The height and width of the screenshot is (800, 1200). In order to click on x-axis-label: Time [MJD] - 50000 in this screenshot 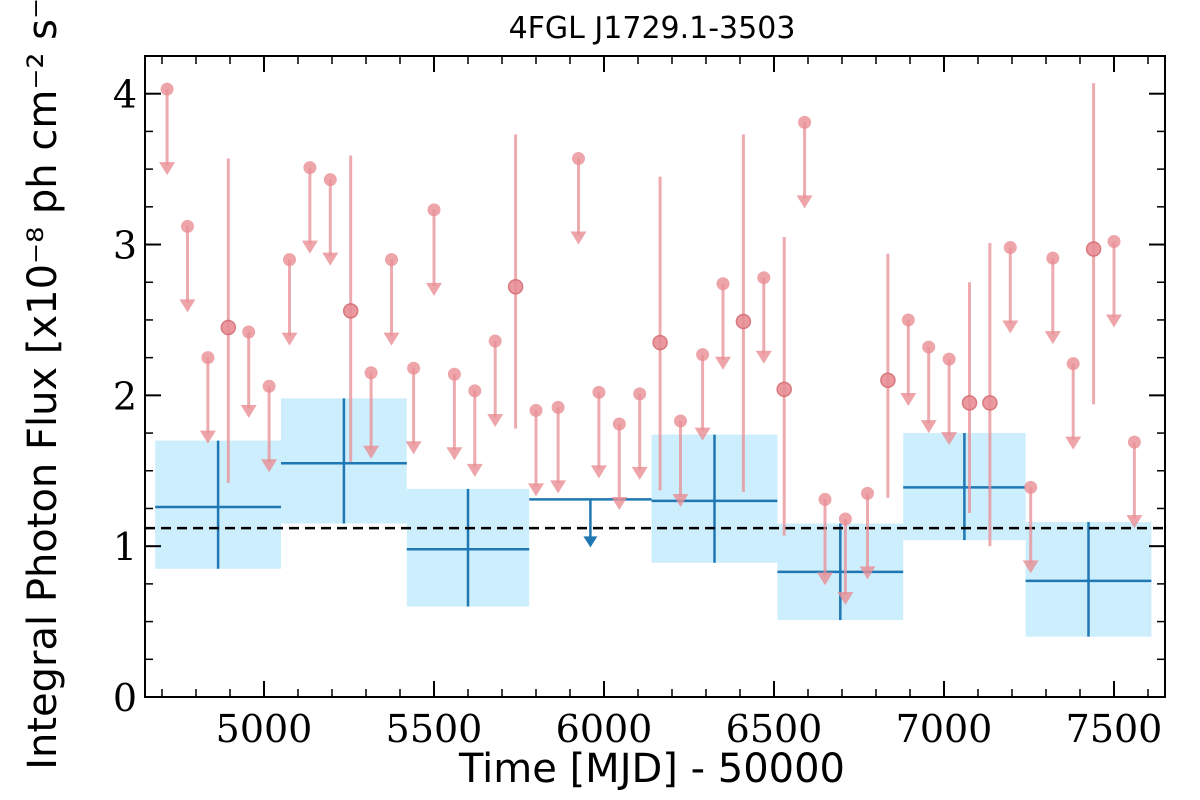, I will do `click(651, 769)`.